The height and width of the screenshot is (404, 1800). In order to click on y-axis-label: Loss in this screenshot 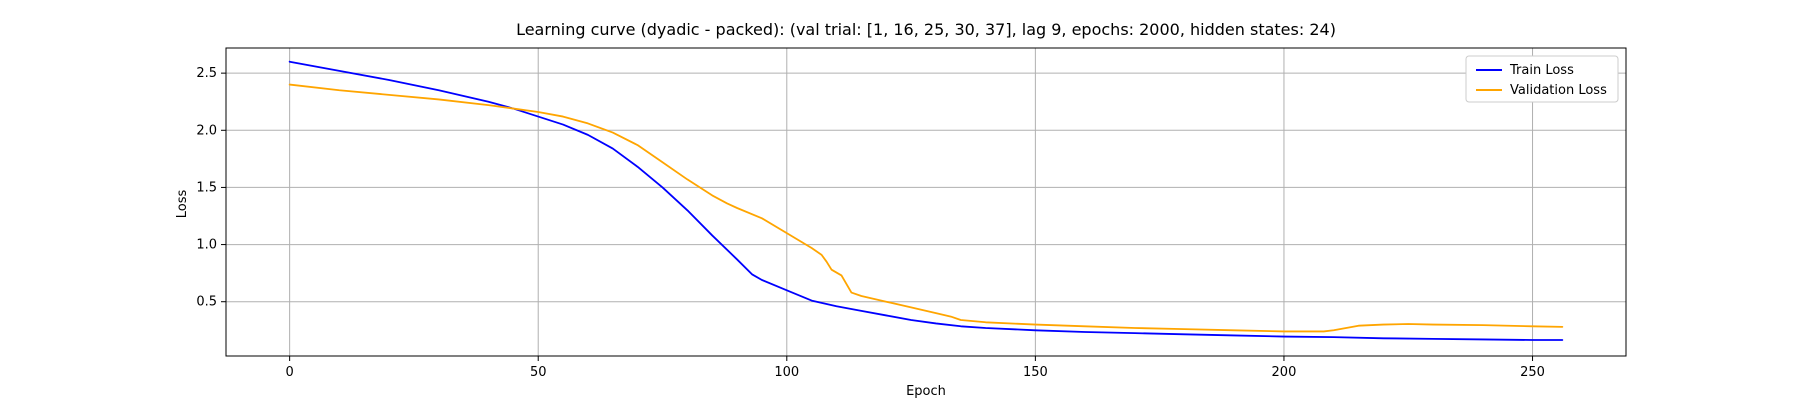, I will do `click(182, 204)`.